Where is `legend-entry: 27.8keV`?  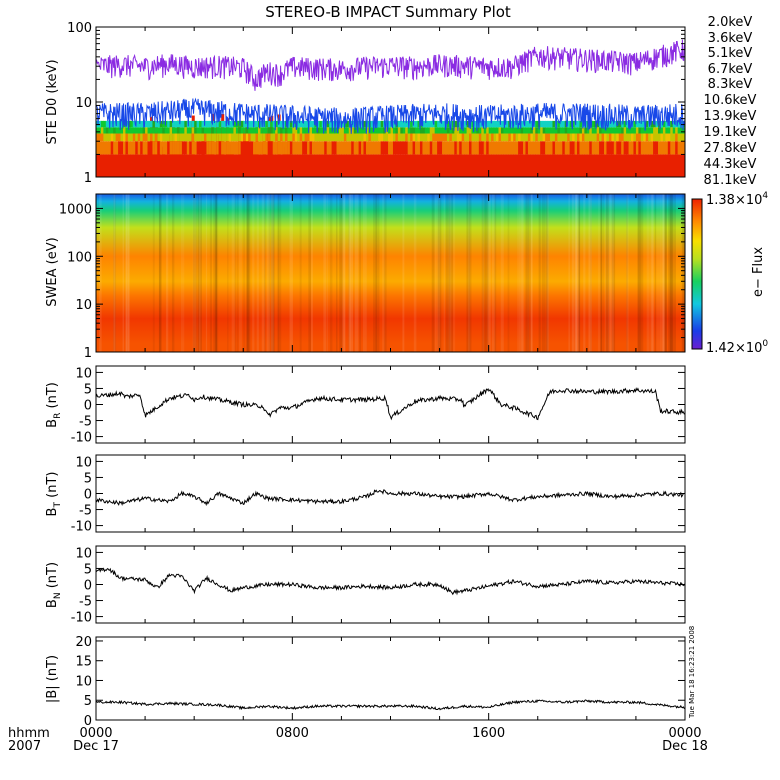 legend-entry: 27.8keV is located at coordinates (730, 148).